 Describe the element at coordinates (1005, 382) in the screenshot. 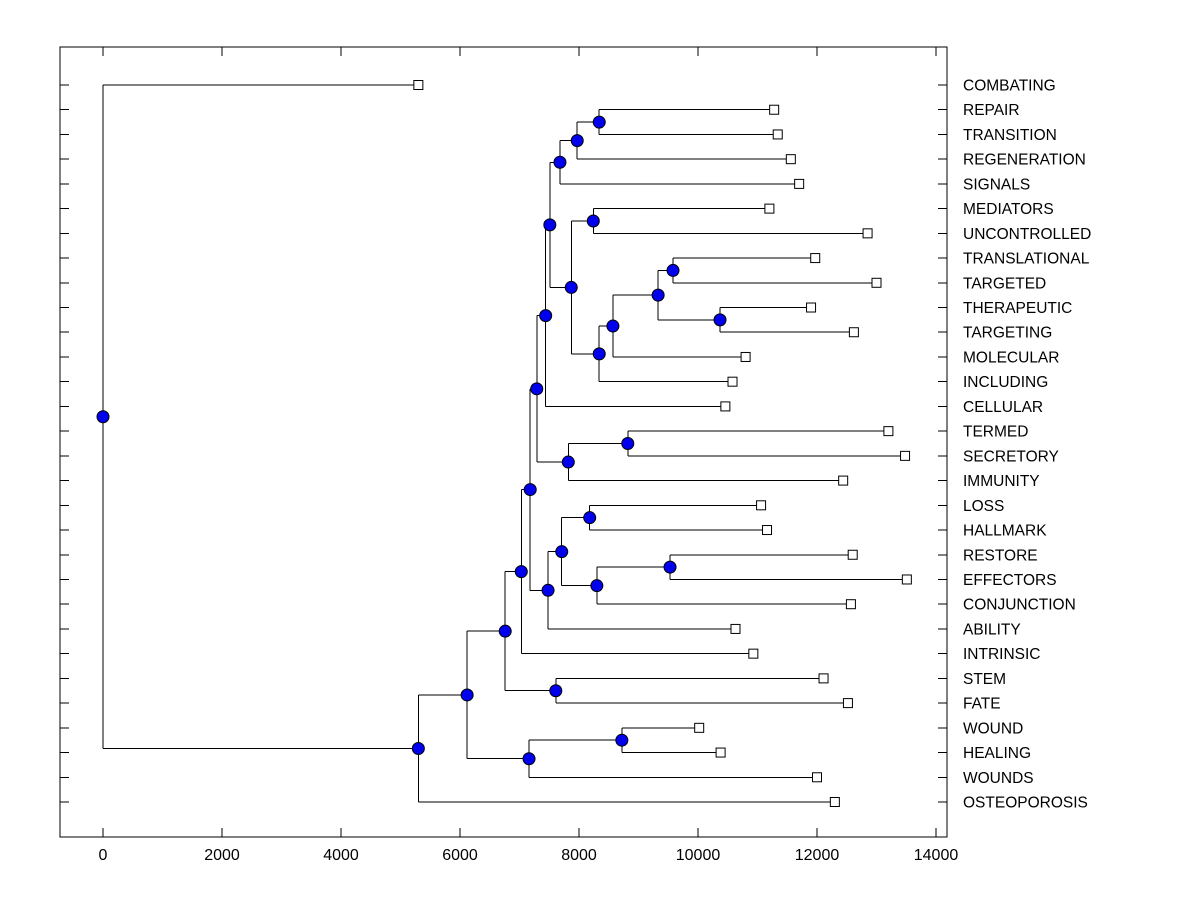

I see `leaf-label: INCLUDING` at that location.